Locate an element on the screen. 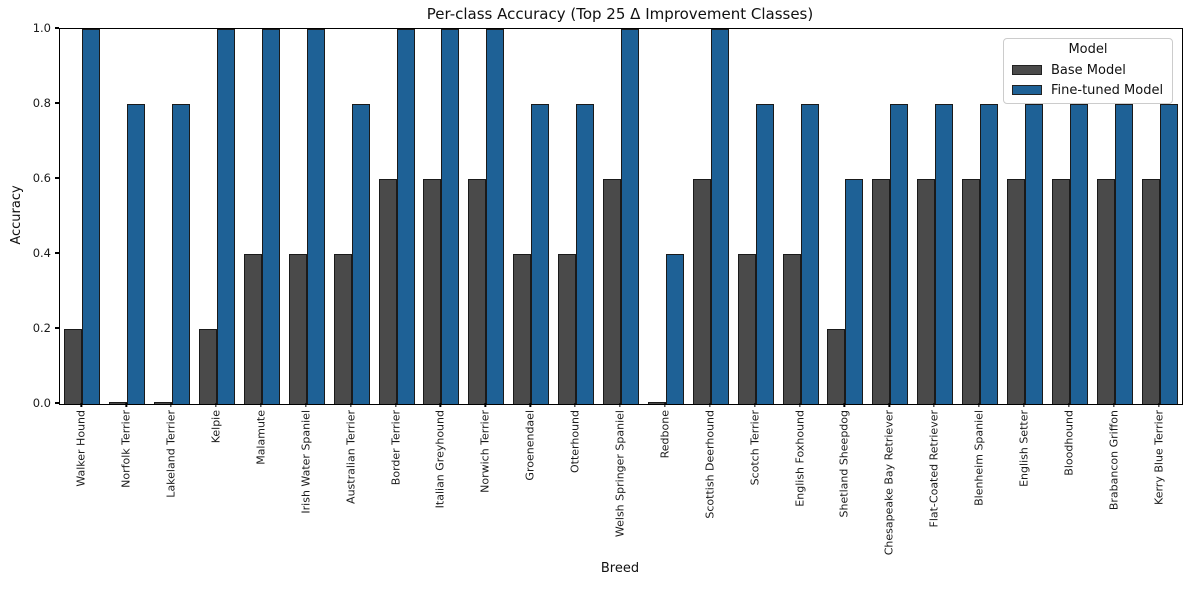 The image size is (1189, 590). x-tick-label: Otterhound is located at coordinates (575, 442).